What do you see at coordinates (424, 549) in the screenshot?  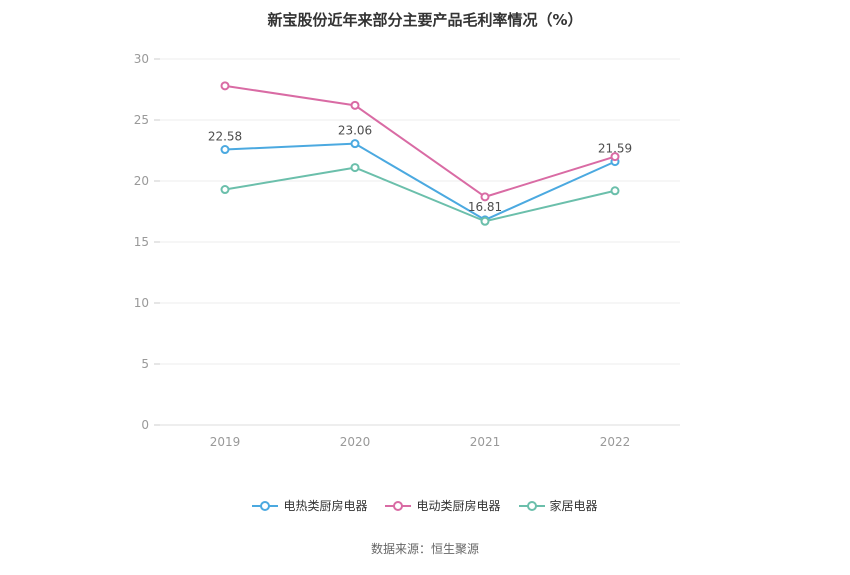 I see `data-source: 数据来源：恒生聚源` at bounding box center [424, 549].